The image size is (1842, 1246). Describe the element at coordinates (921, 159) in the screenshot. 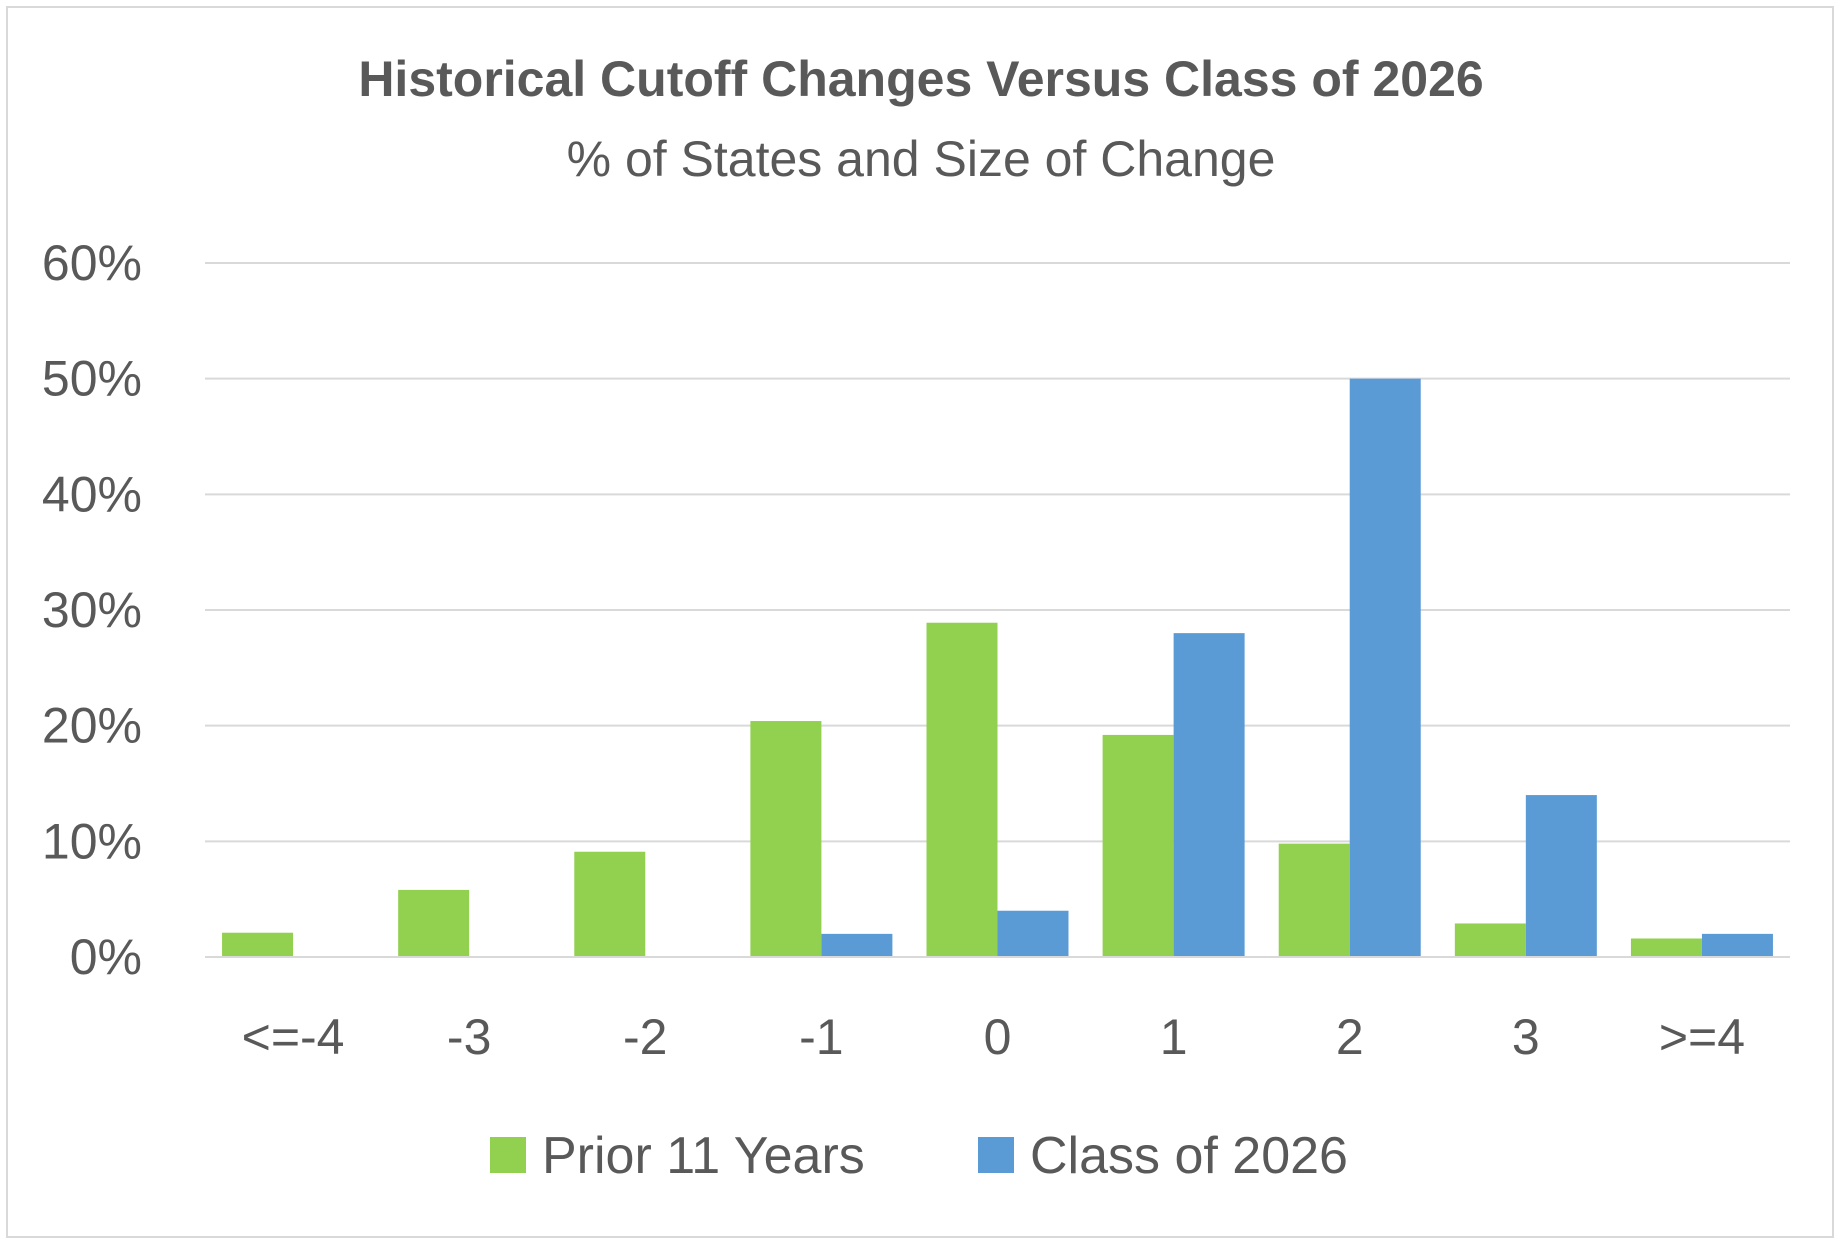

I see `chart-subtitle: % of States and Size of Change` at that location.